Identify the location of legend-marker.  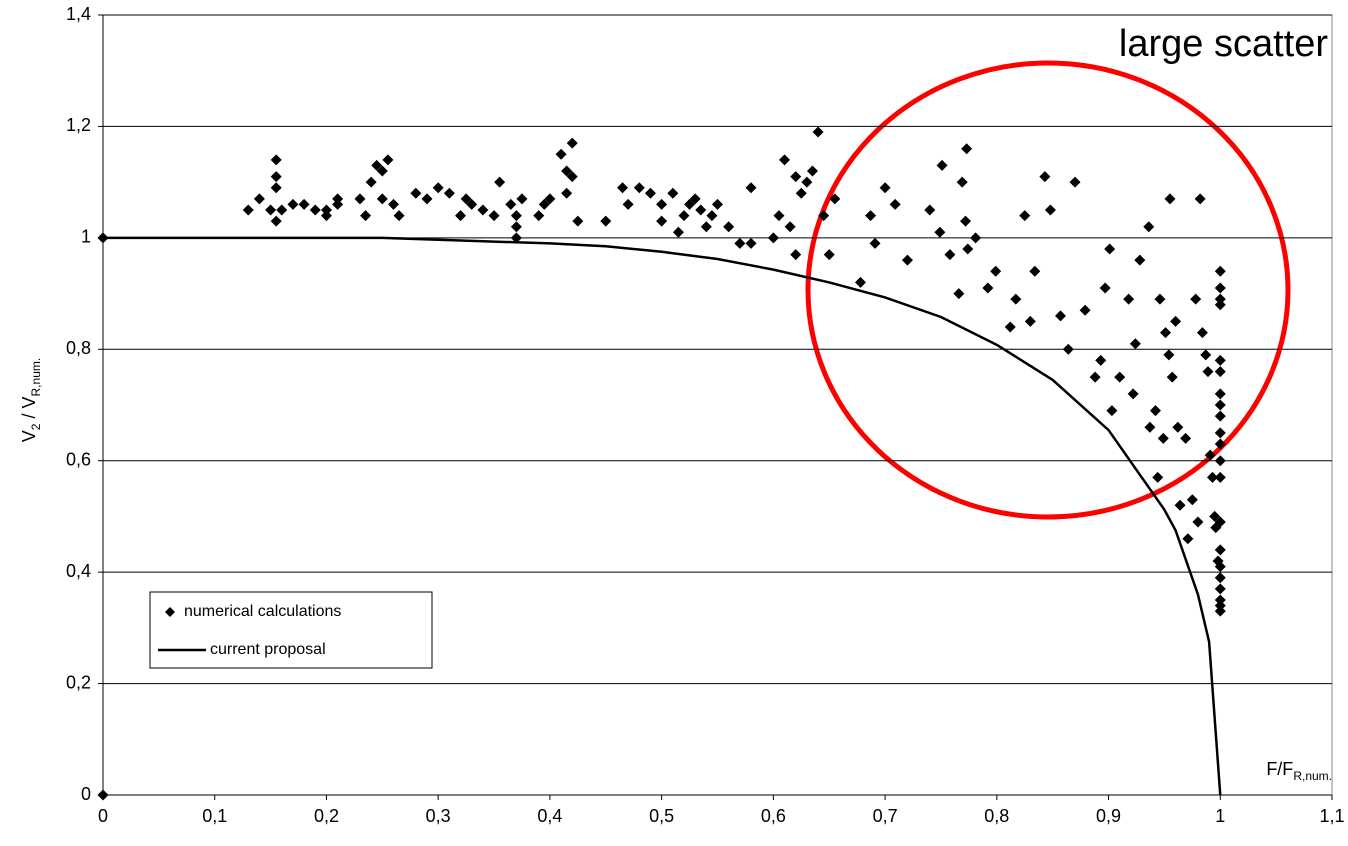
(170, 612).